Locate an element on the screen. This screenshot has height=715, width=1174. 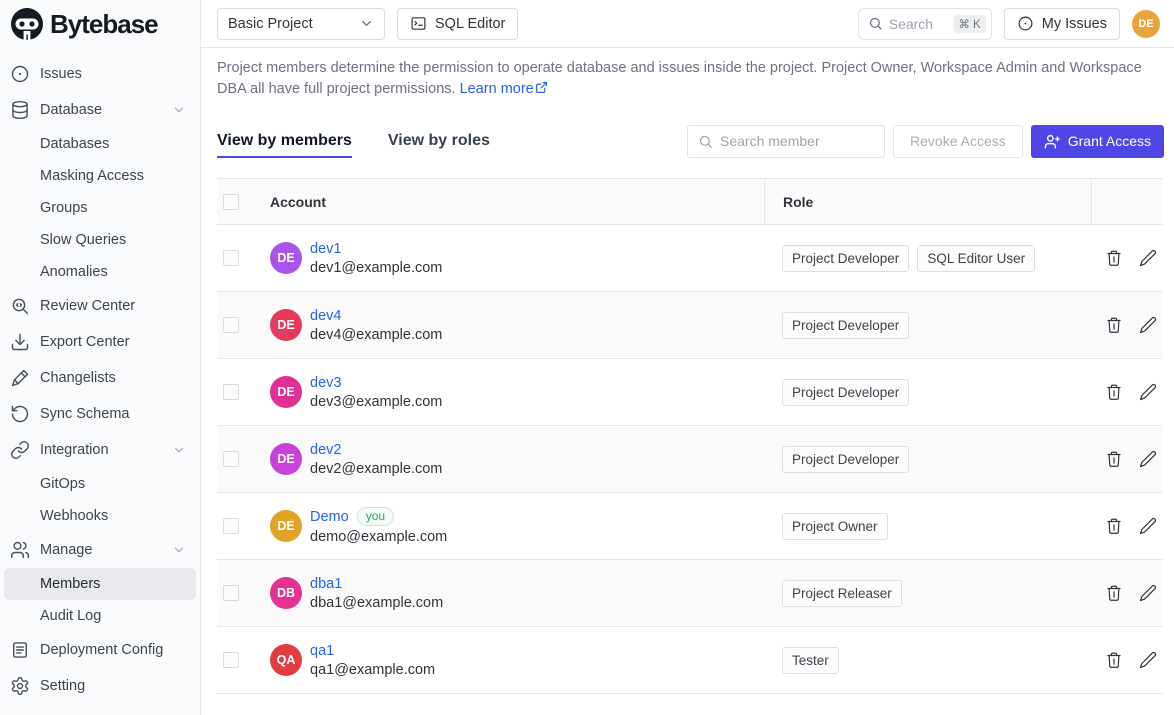
sidebar-item-review-center: Review Center is located at coordinates (100, 306).